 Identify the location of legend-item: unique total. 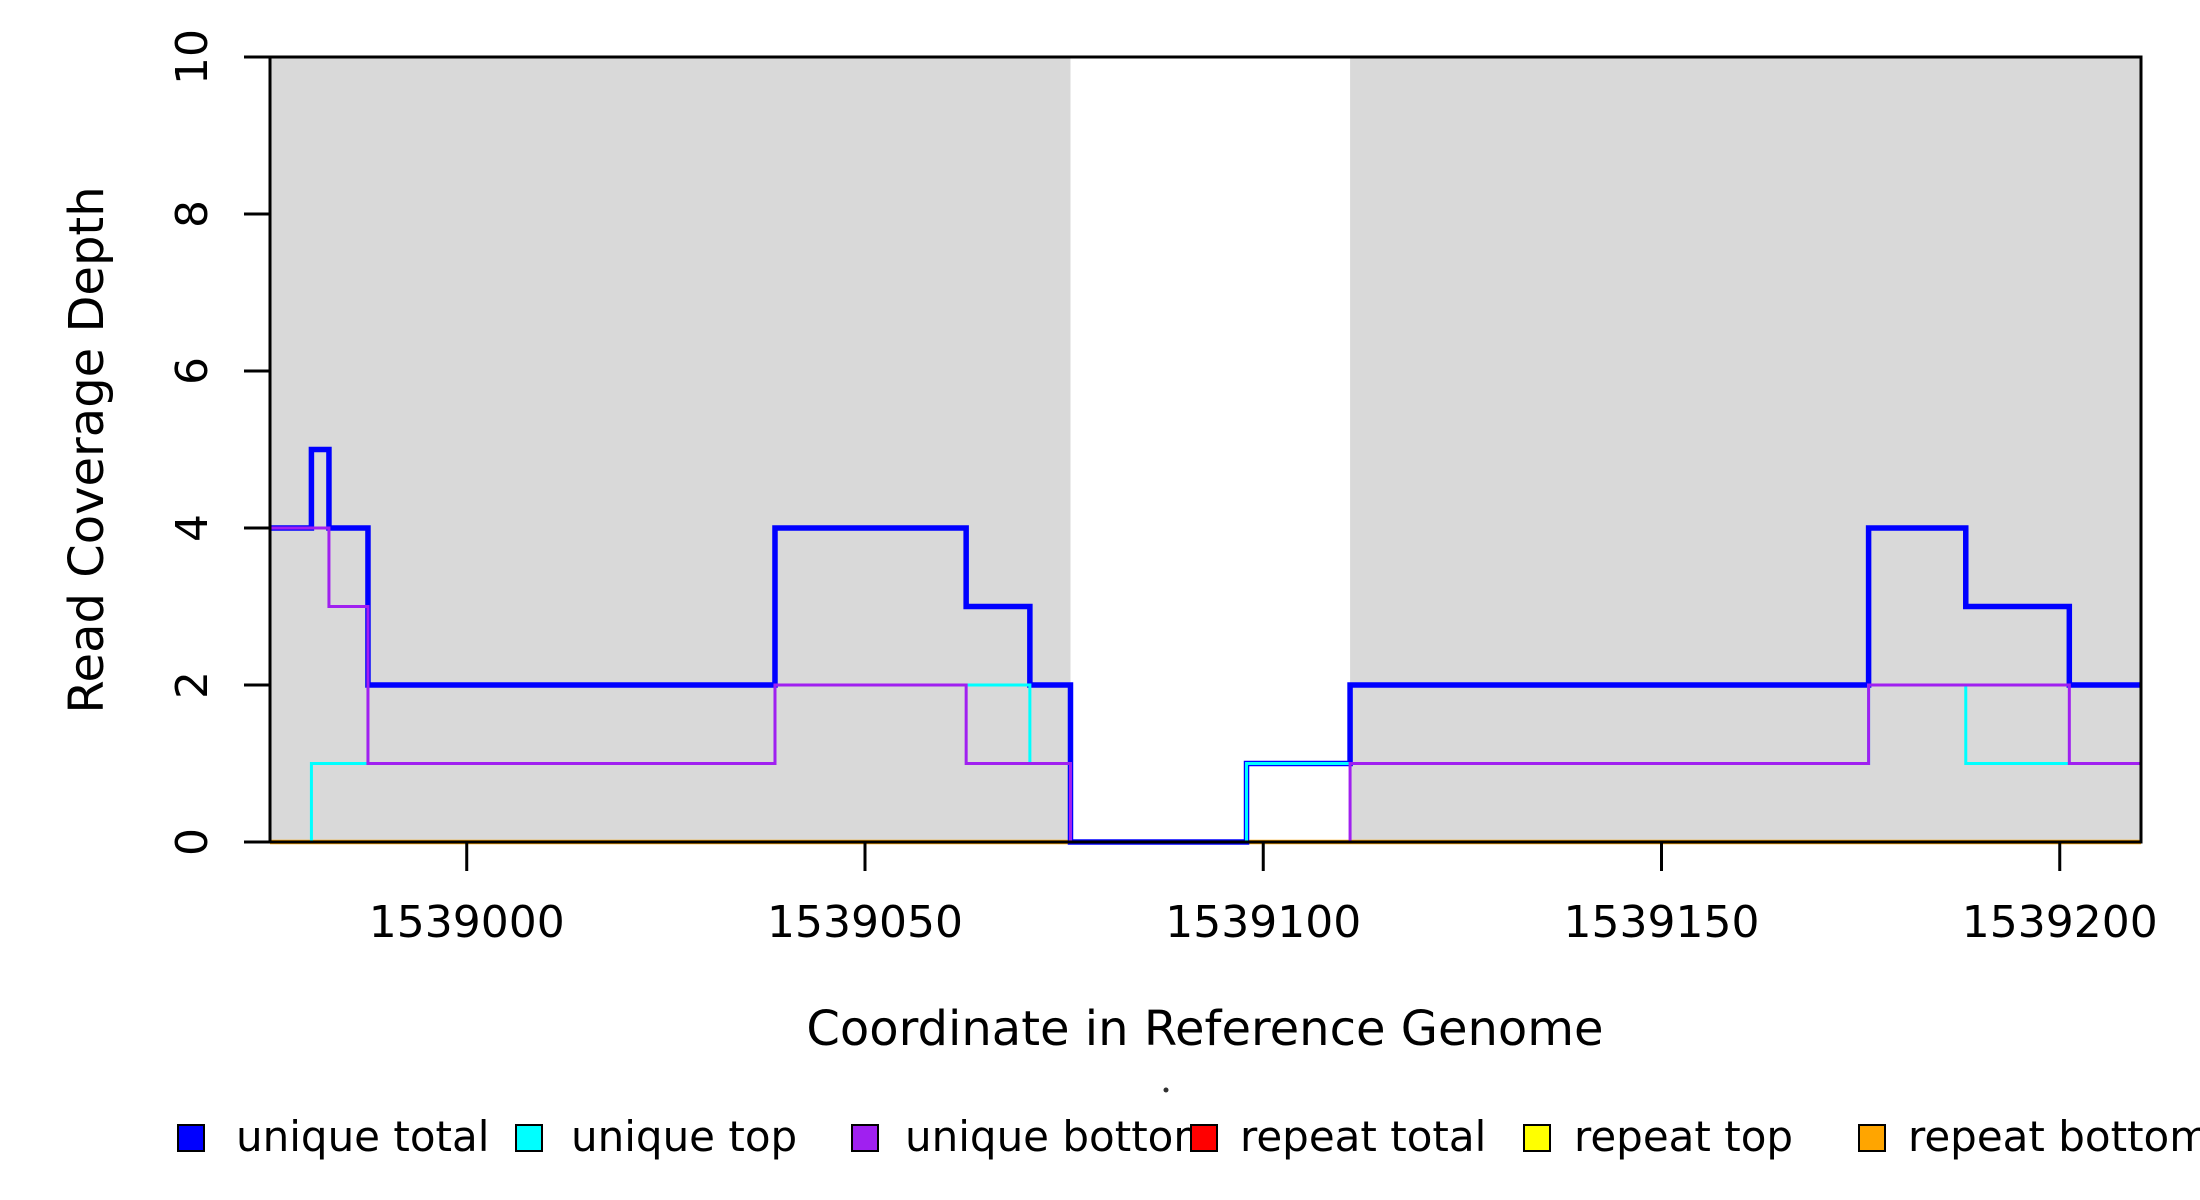
(333, 1136).